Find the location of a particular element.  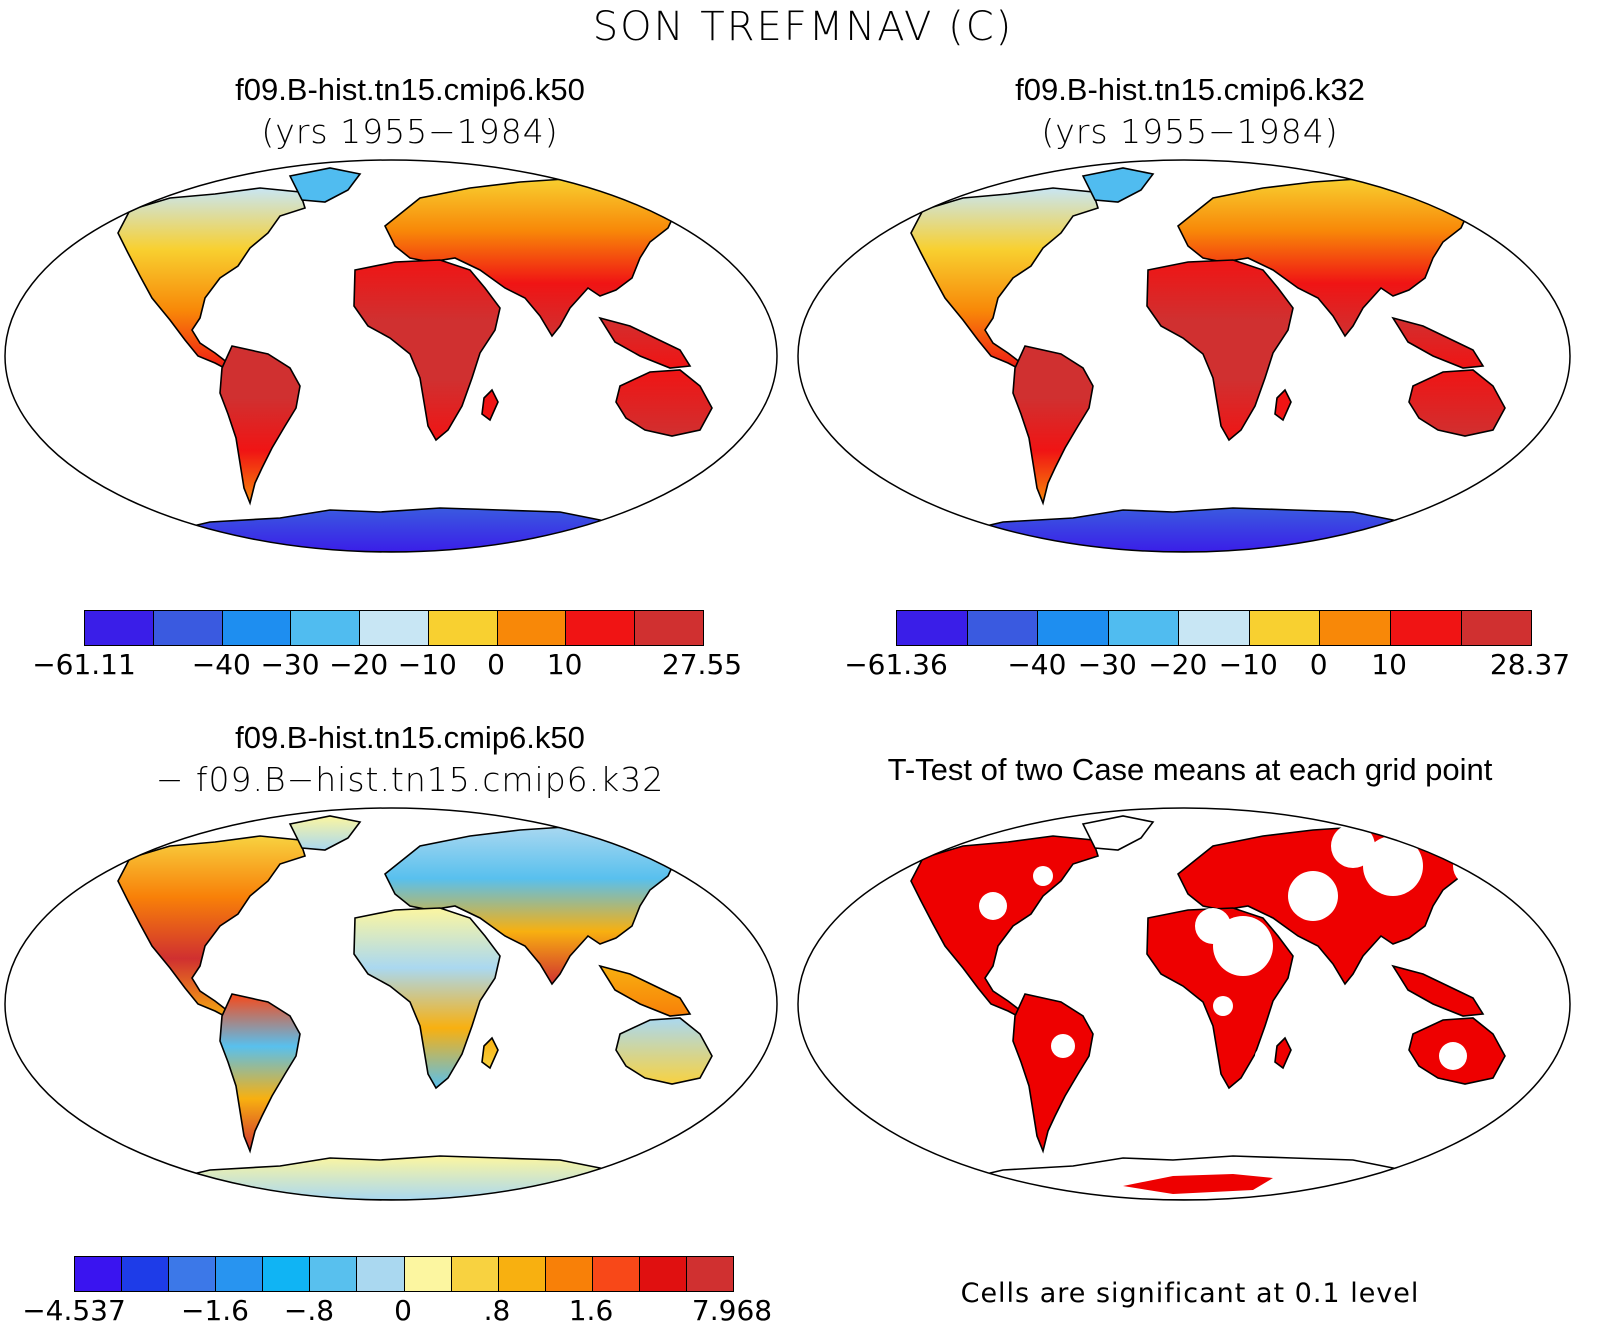

colorbar-tick-label: −4.537 is located at coordinates (74, 1310).